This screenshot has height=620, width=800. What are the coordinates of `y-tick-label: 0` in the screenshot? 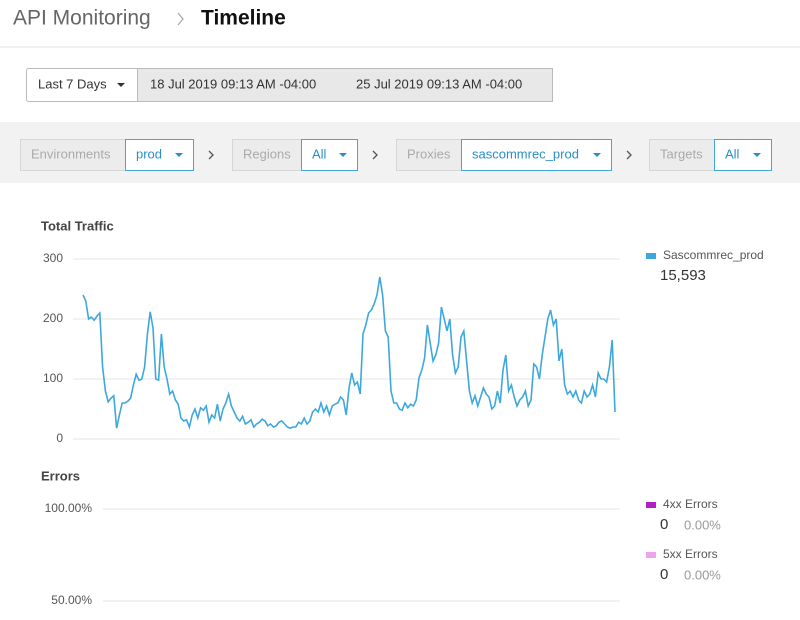 It's located at (59, 438).